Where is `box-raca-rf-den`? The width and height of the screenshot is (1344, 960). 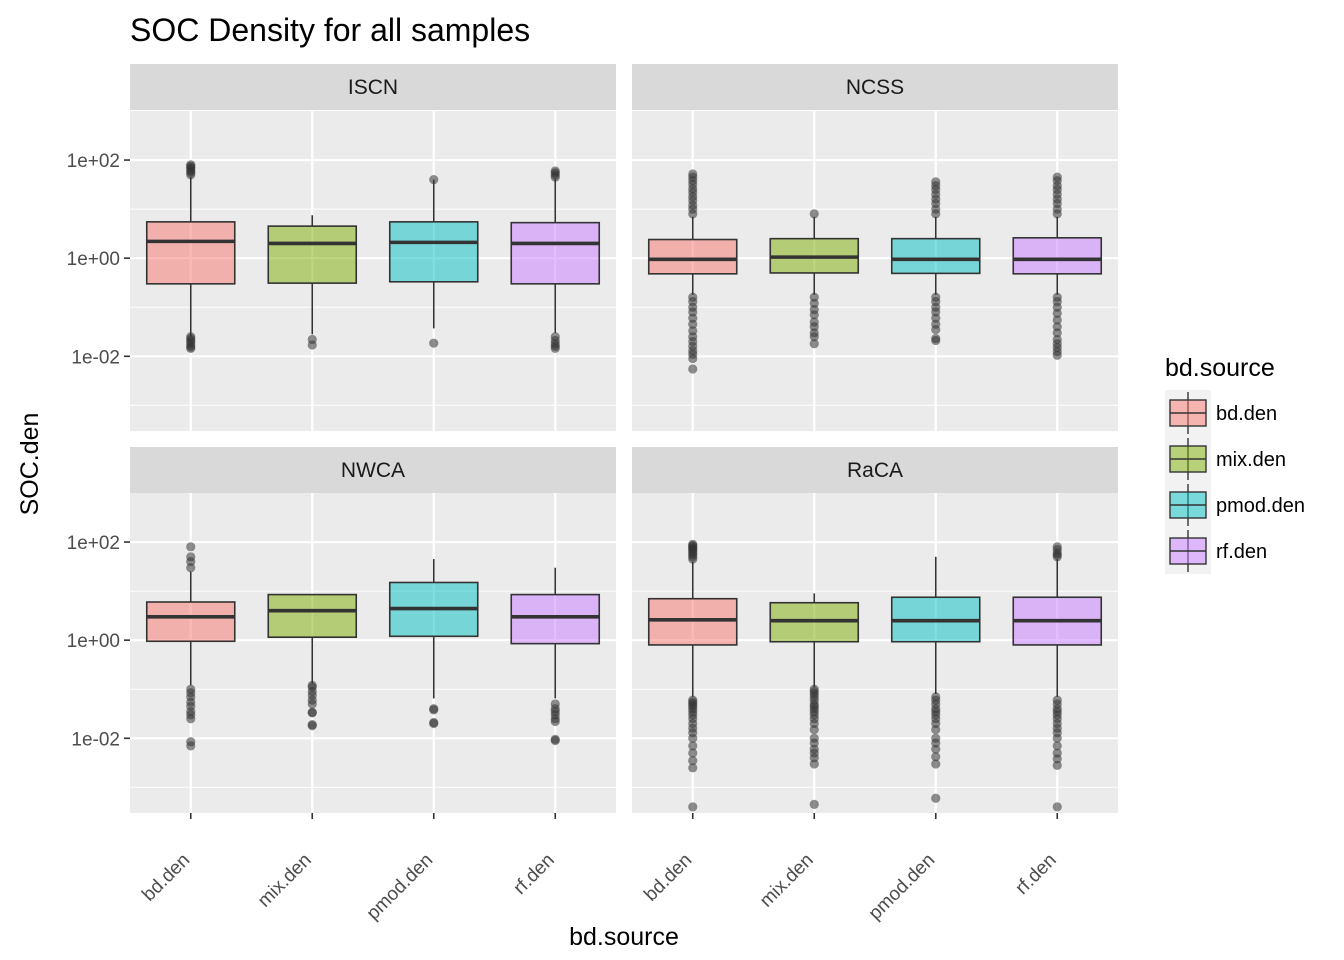 box-raca-rf-den is located at coordinates (1057, 677).